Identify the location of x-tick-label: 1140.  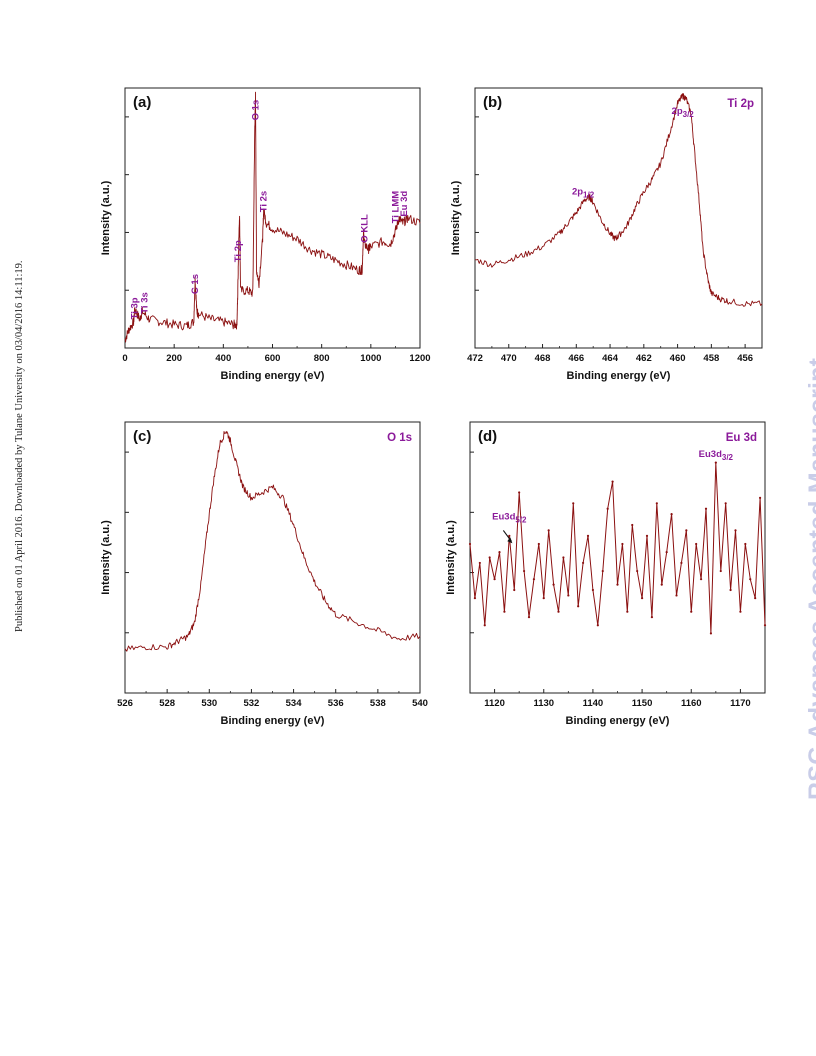
(593, 703).